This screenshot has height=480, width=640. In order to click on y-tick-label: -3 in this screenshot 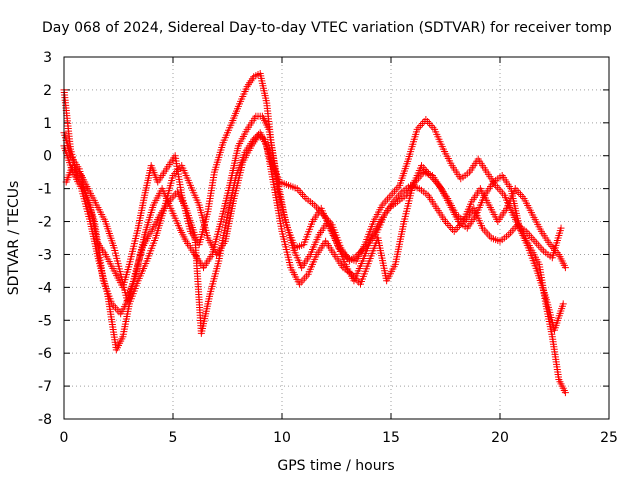, I will do `click(45, 255)`.